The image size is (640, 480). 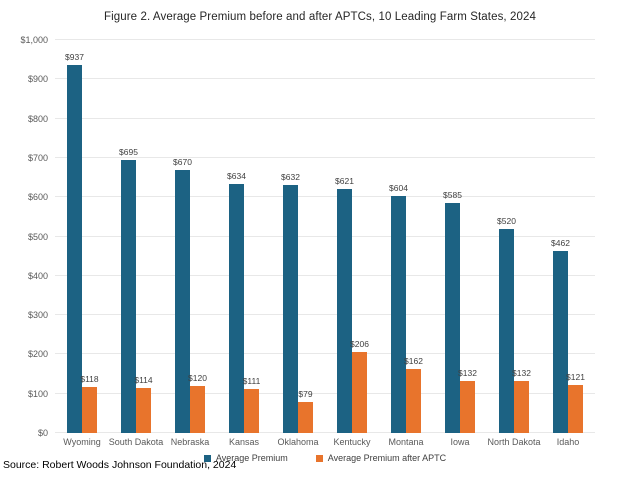 What do you see at coordinates (575, 377) in the screenshot?
I see `bar-value-label: $121` at bounding box center [575, 377].